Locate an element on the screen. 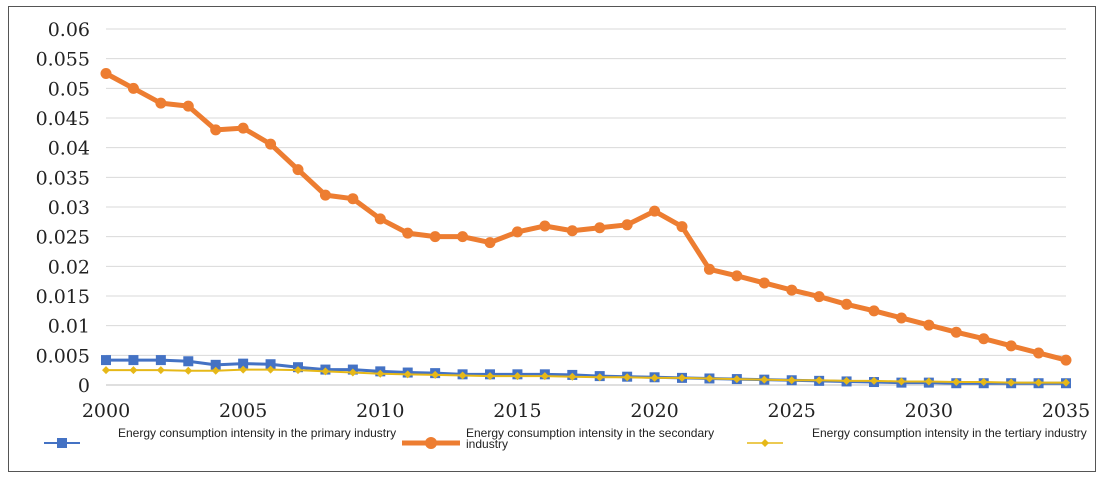 The width and height of the screenshot is (1100, 479). x-tick-label: 2030 is located at coordinates (929, 411).